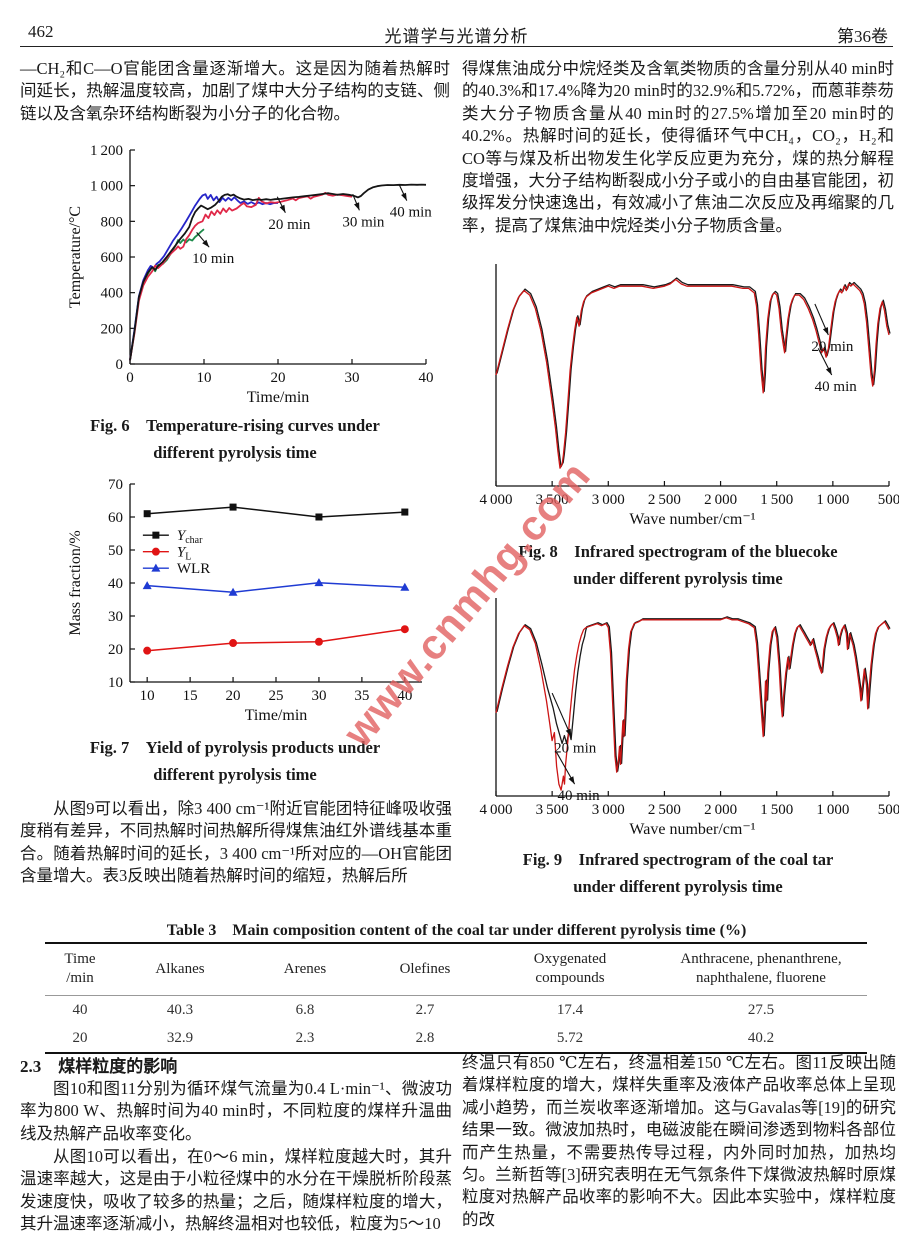 The image size is (913, 1236). Describe the element at coordinates (80, 969) in the screenshot. I see `table3-header-cell: Time/min` at that location.